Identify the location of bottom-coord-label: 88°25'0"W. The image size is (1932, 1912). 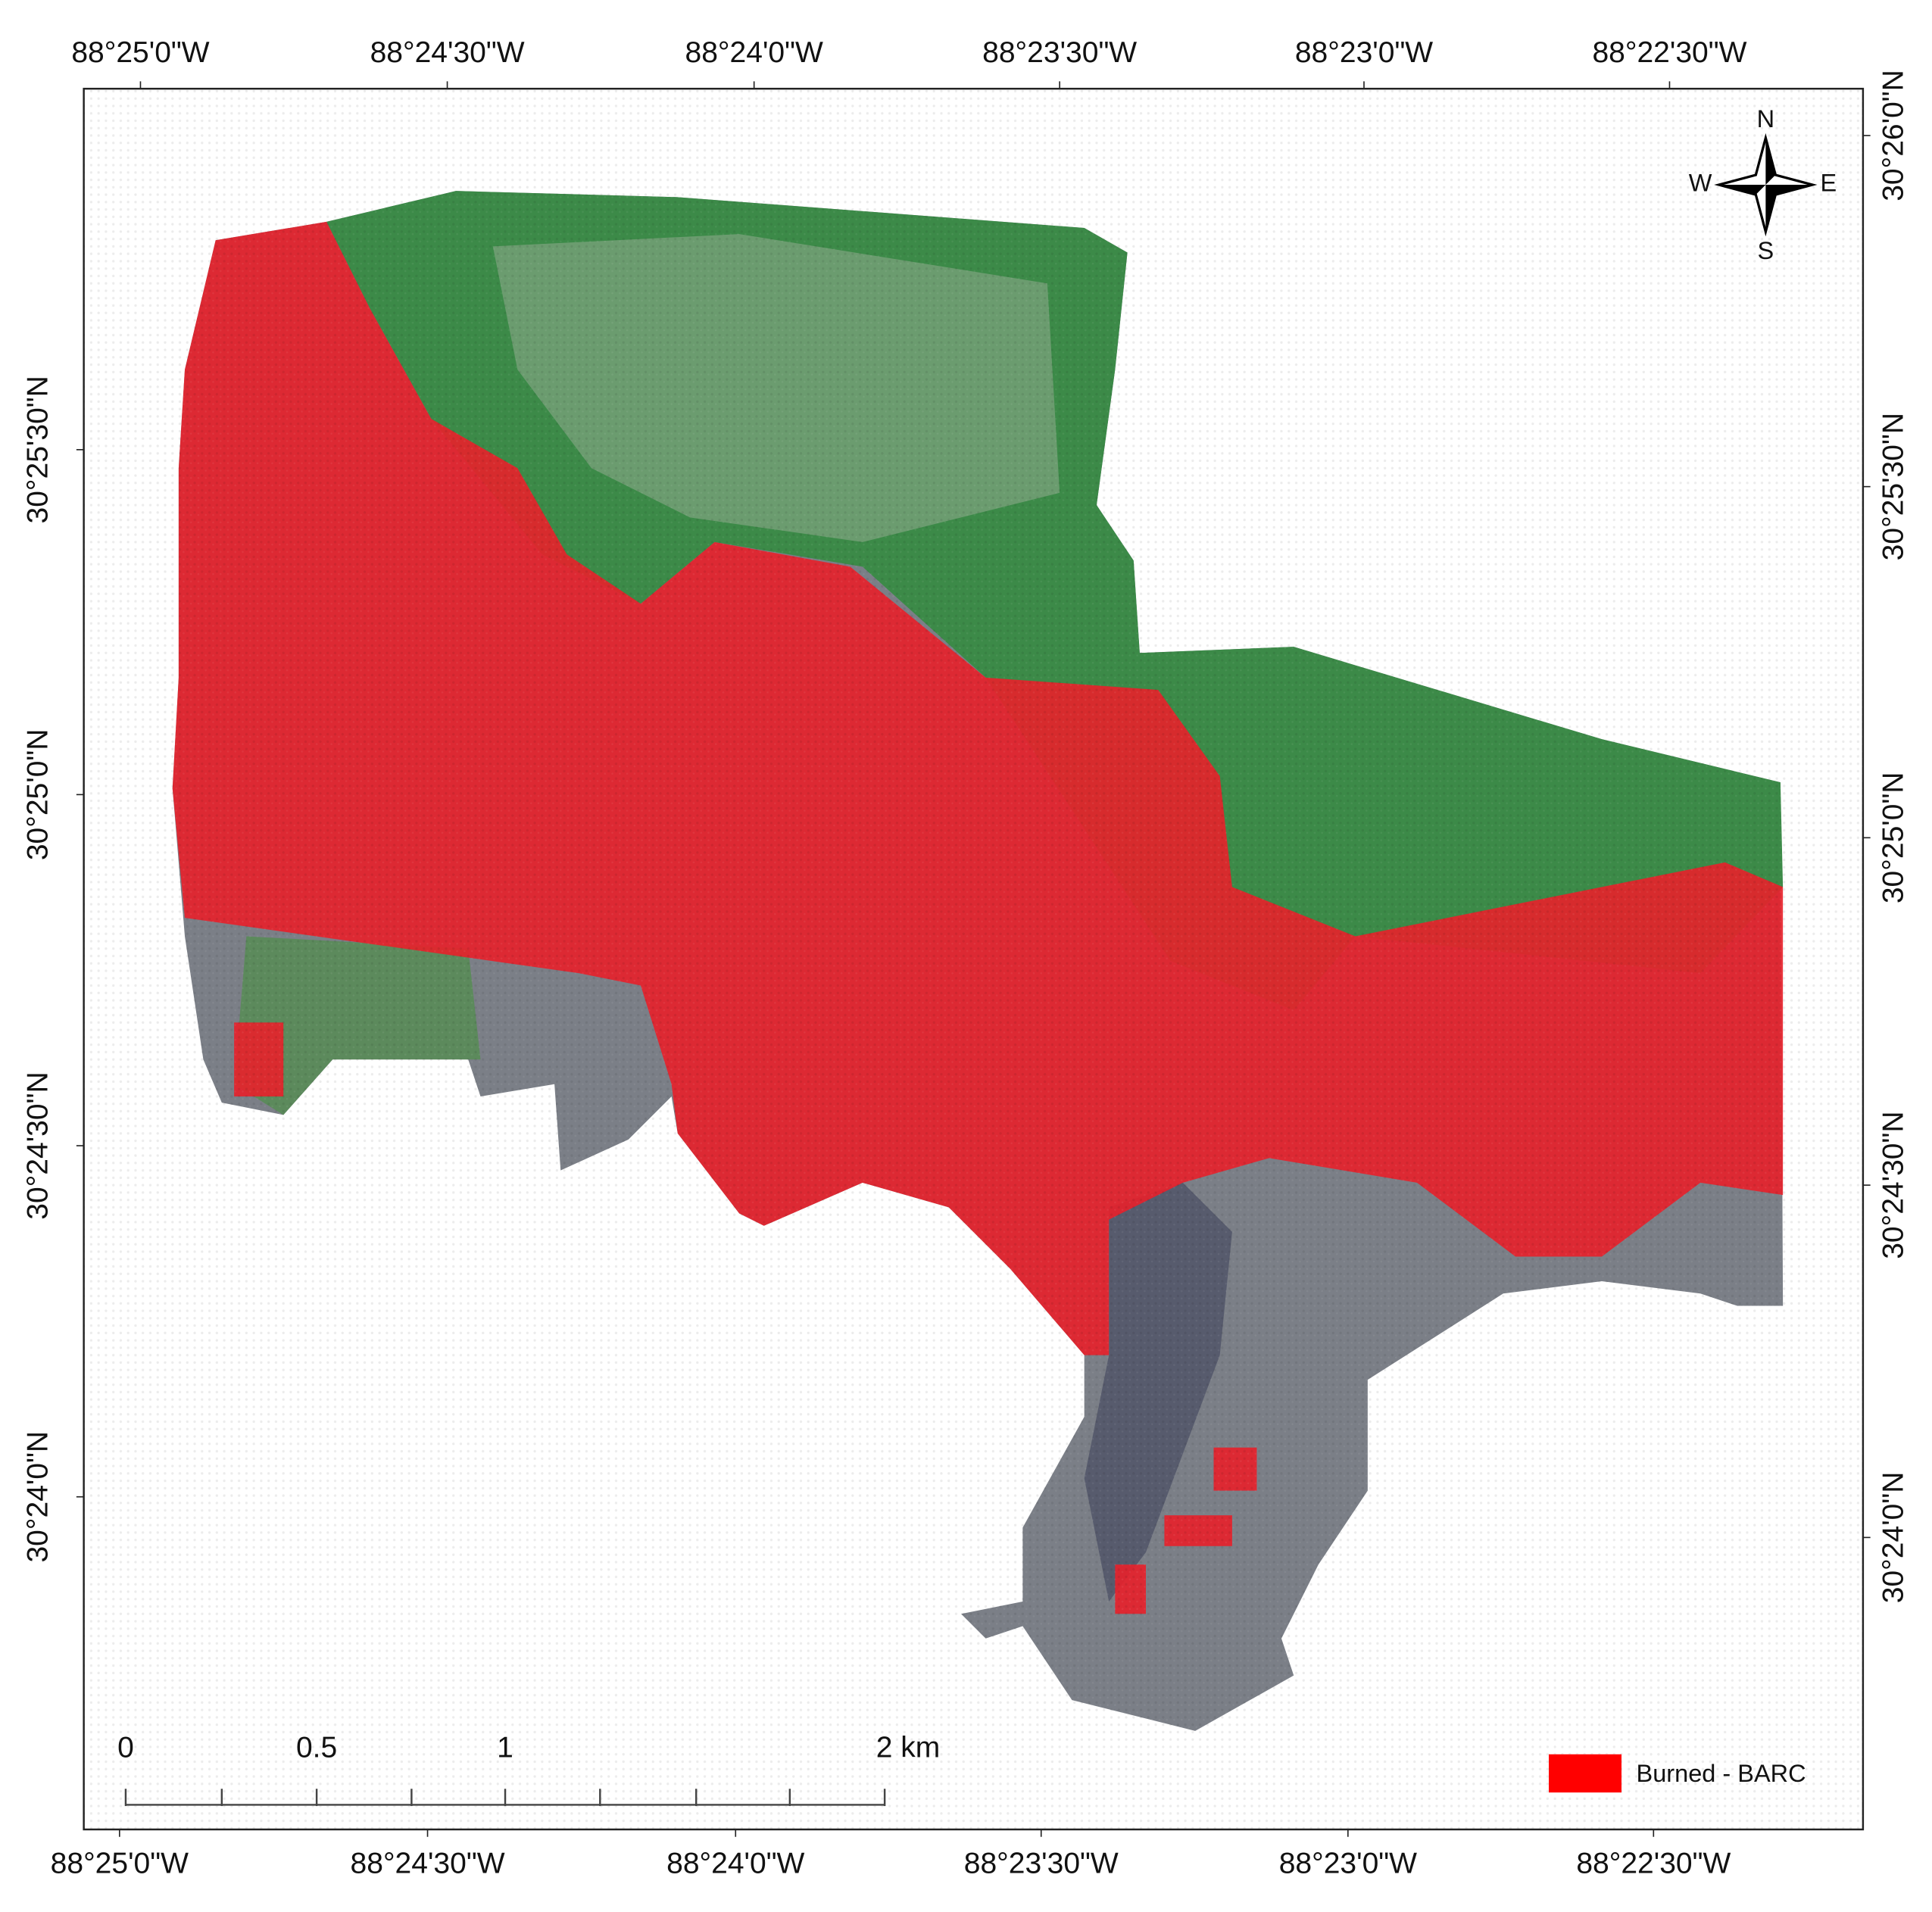
(120, 1863).